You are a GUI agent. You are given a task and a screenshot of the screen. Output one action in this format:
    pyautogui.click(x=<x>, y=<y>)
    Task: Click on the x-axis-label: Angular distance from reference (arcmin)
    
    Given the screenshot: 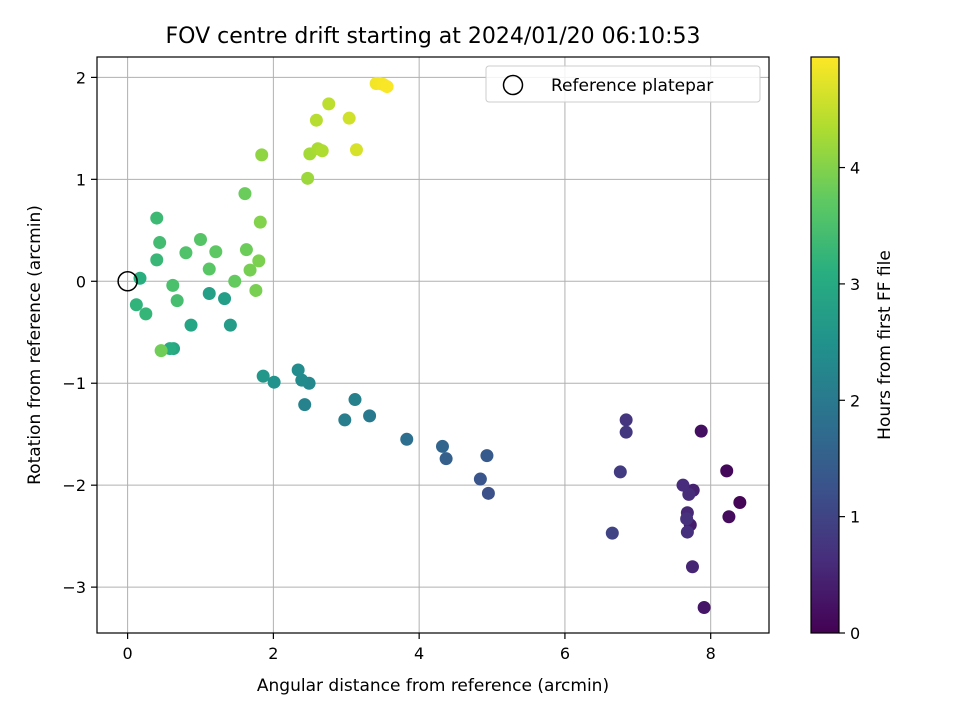 What is the action you would take?
    pyautogui.click(x=433, y=686)
    